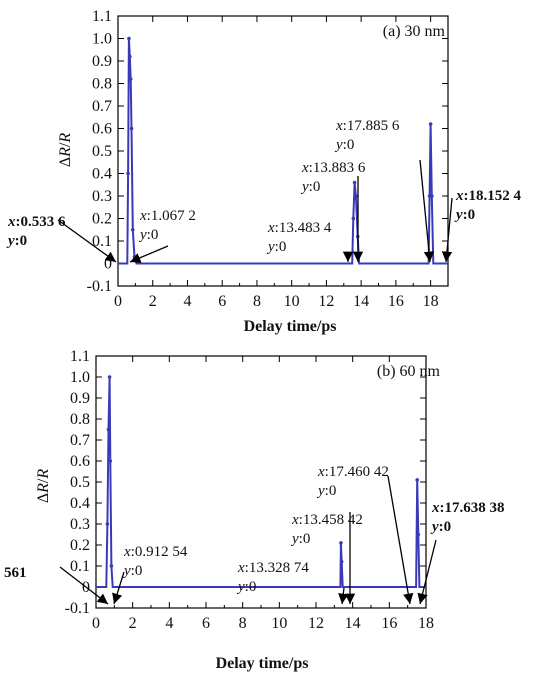  What do you see at coordinates (108, 264) in the screenshot?
I see `y-tick-label: 0` at bounding box center [108, 264].